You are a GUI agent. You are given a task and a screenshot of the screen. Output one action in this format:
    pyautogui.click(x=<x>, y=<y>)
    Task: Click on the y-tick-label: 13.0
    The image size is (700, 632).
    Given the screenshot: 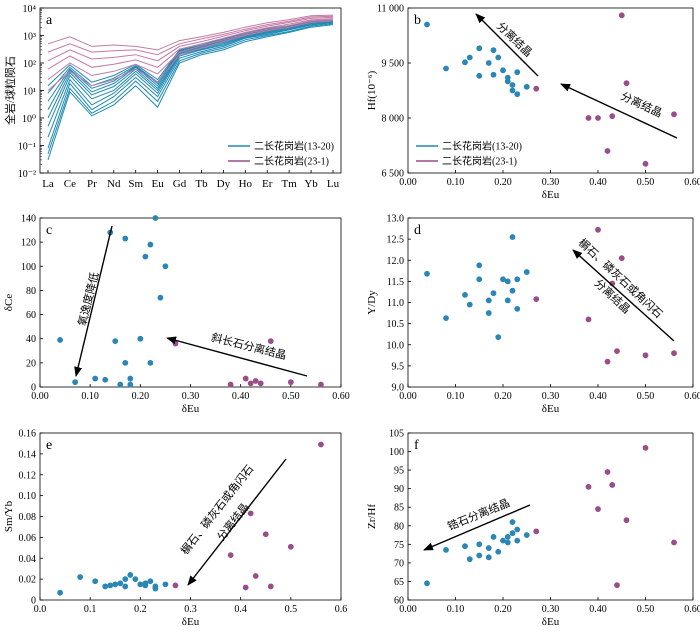 What is the action you would take?
    pyautogui.click(x=396, y=219)
    